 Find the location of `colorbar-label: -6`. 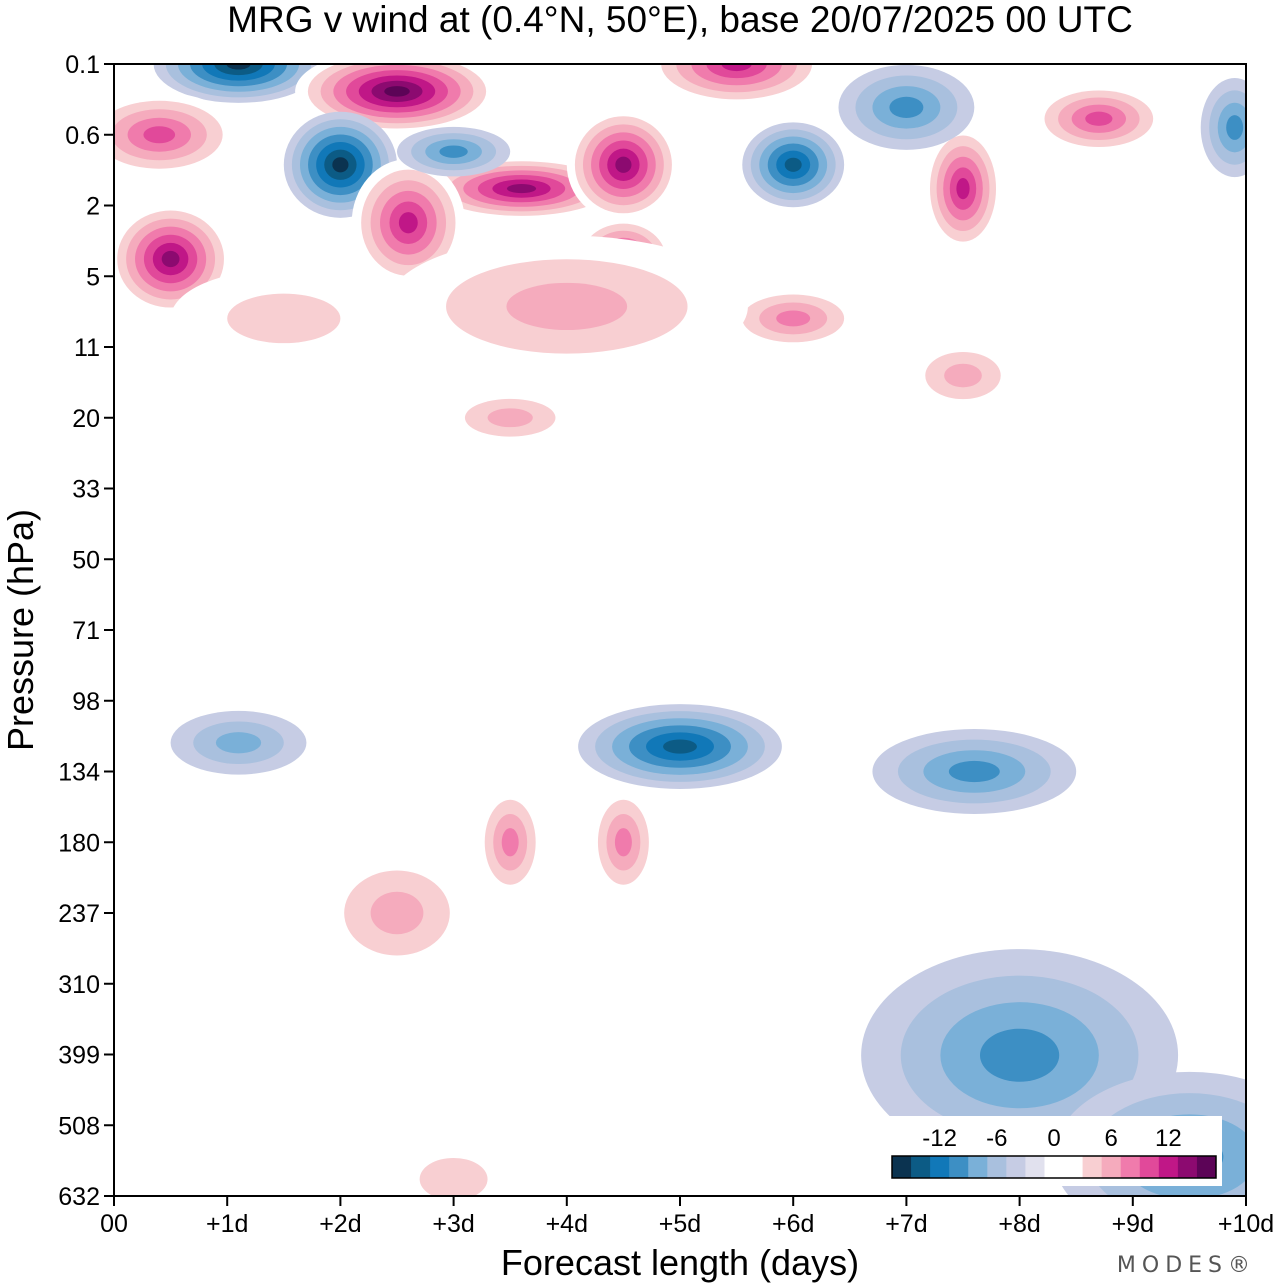

colorbar-label: -6 is located at coordinates (996, 1138).